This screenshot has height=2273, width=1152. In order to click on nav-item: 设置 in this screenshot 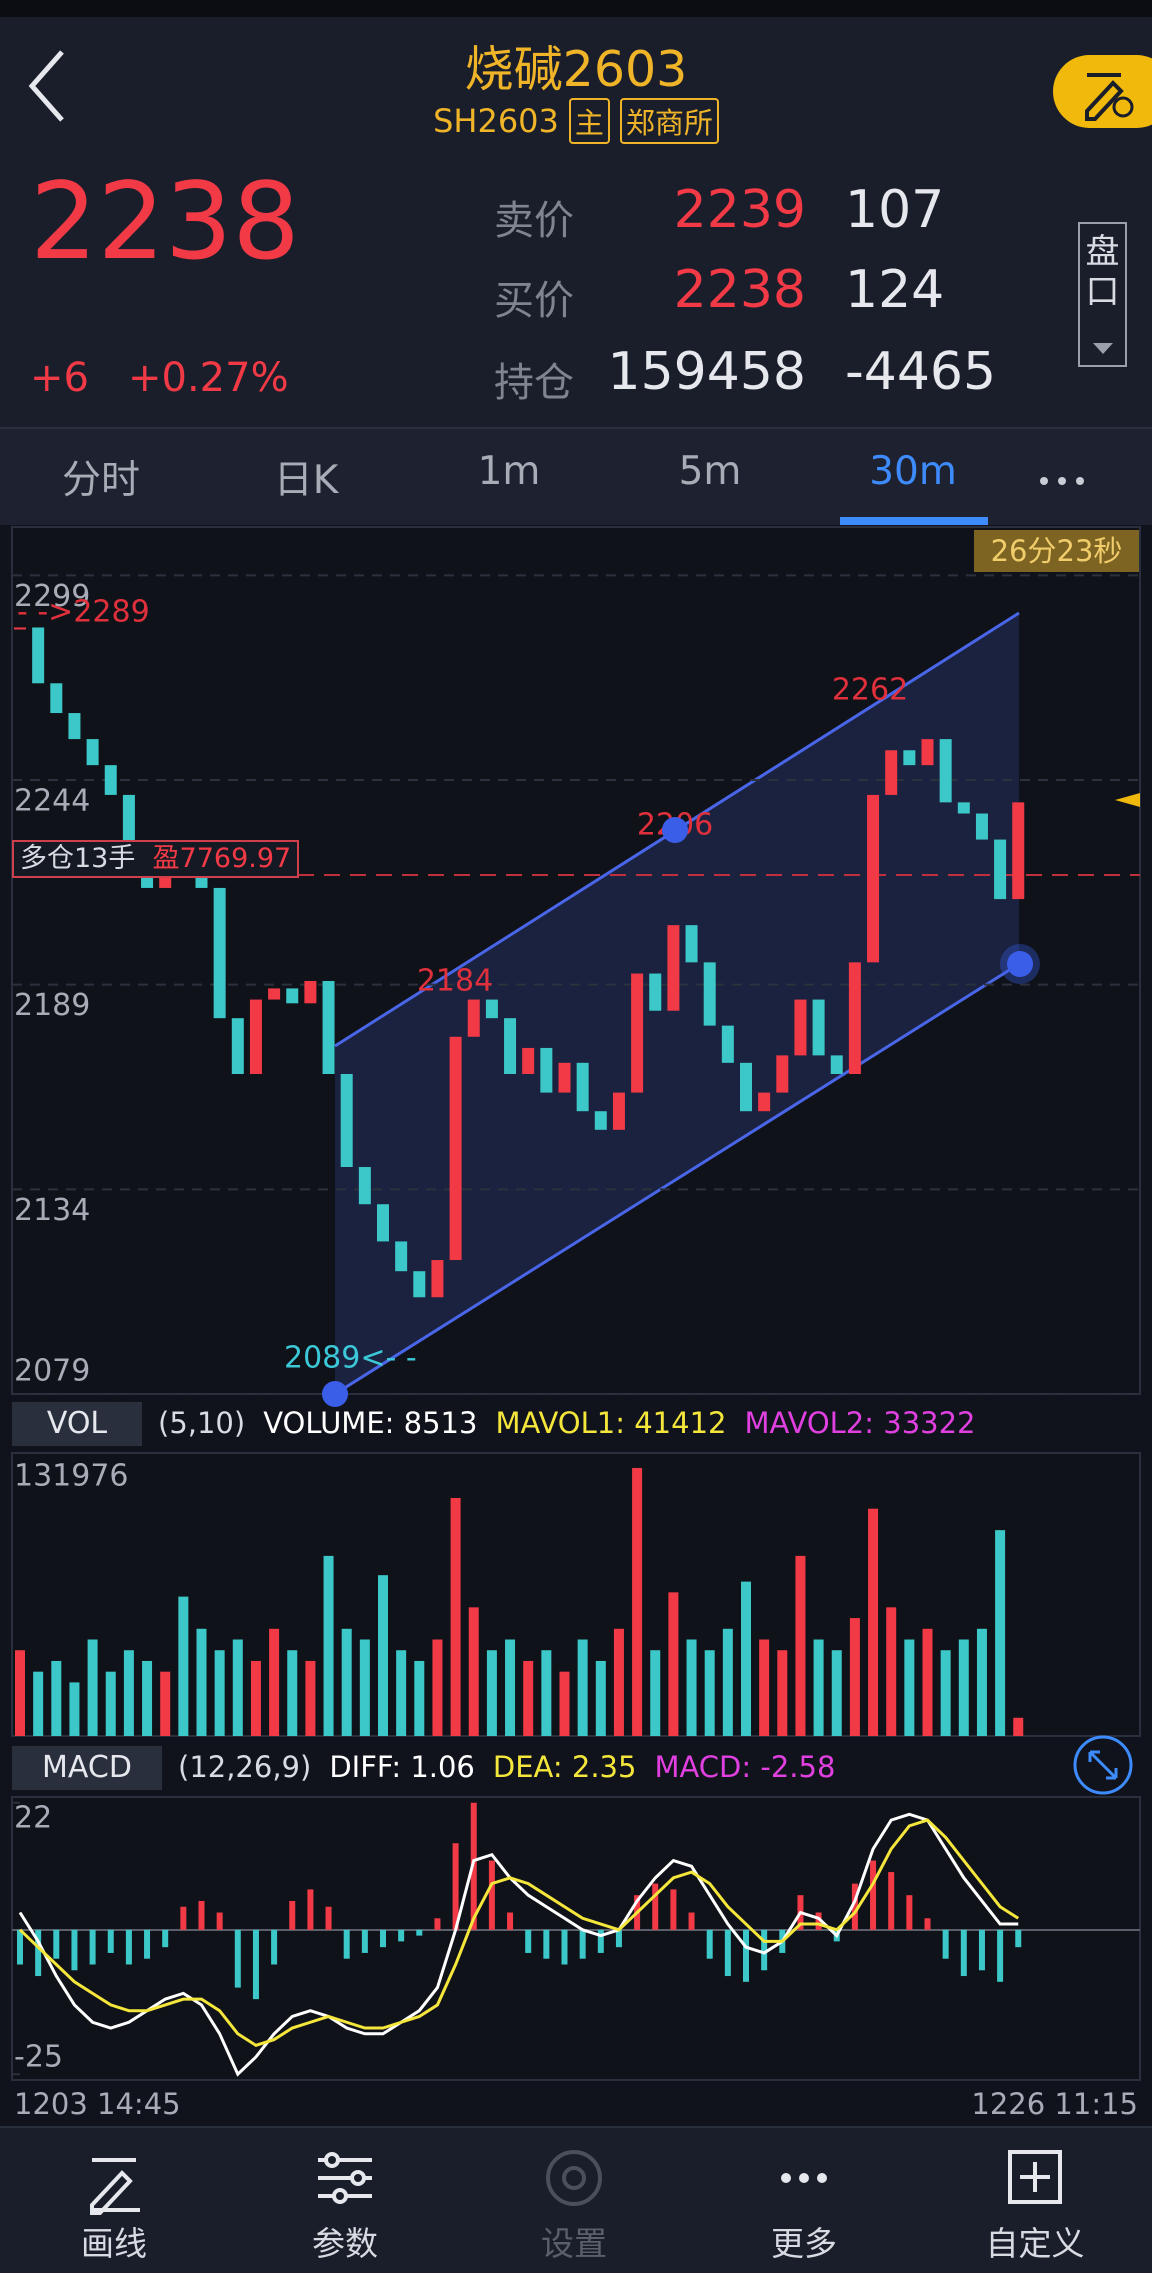, I will do `click(574, 2243)`.